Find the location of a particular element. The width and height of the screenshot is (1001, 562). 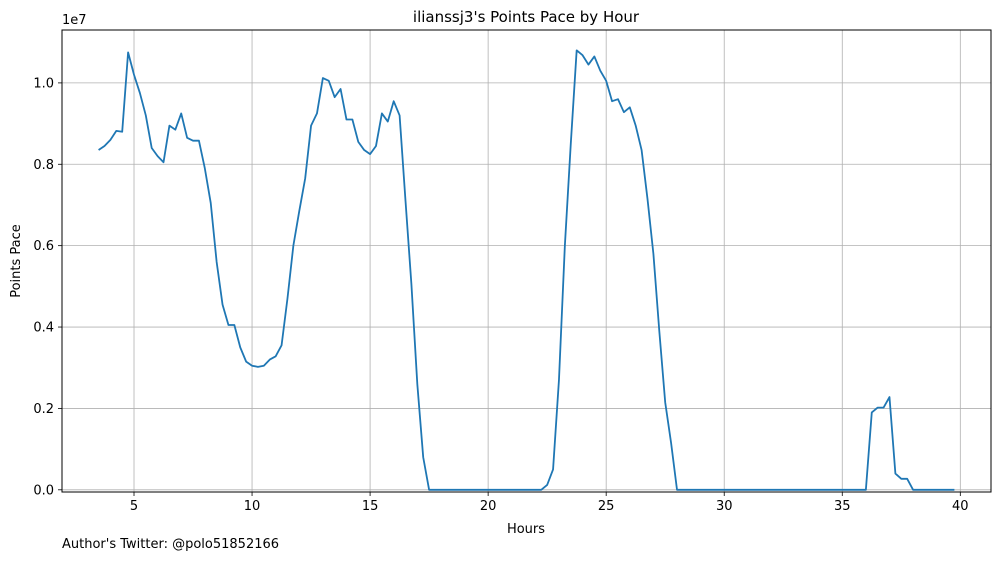

x-axis-label: Hours is located at coordinates (526, 529).